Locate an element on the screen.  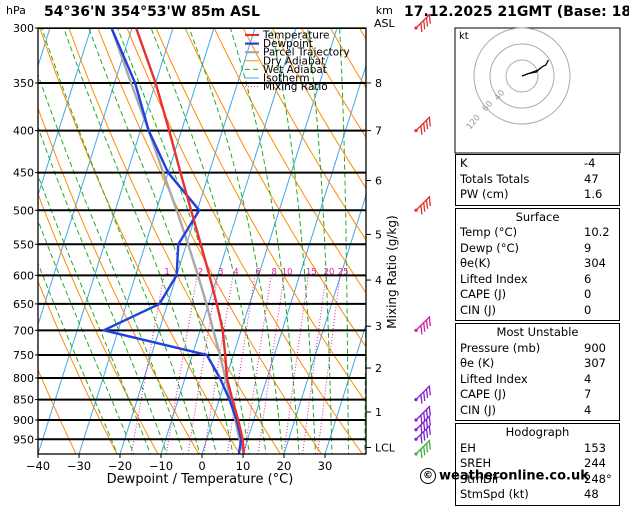
index-row: θe (K)307 is located at coordinates (537, 364).